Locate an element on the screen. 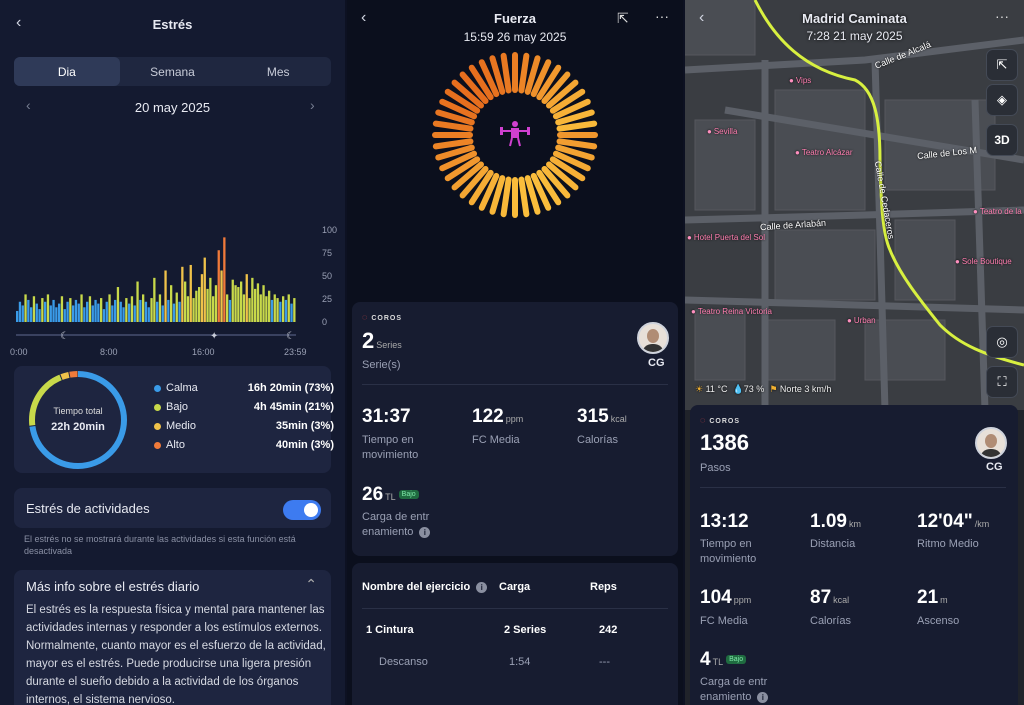  tab-month: Mes is located at coordinates (278, 71).